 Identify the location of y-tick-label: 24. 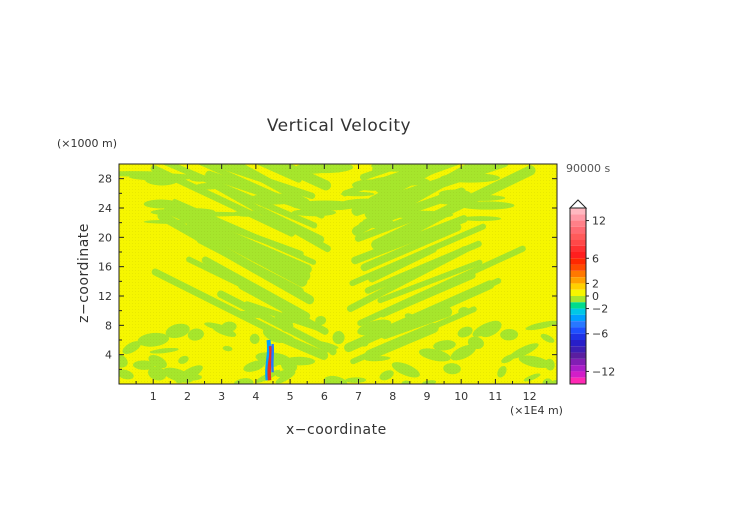
(105, 208).